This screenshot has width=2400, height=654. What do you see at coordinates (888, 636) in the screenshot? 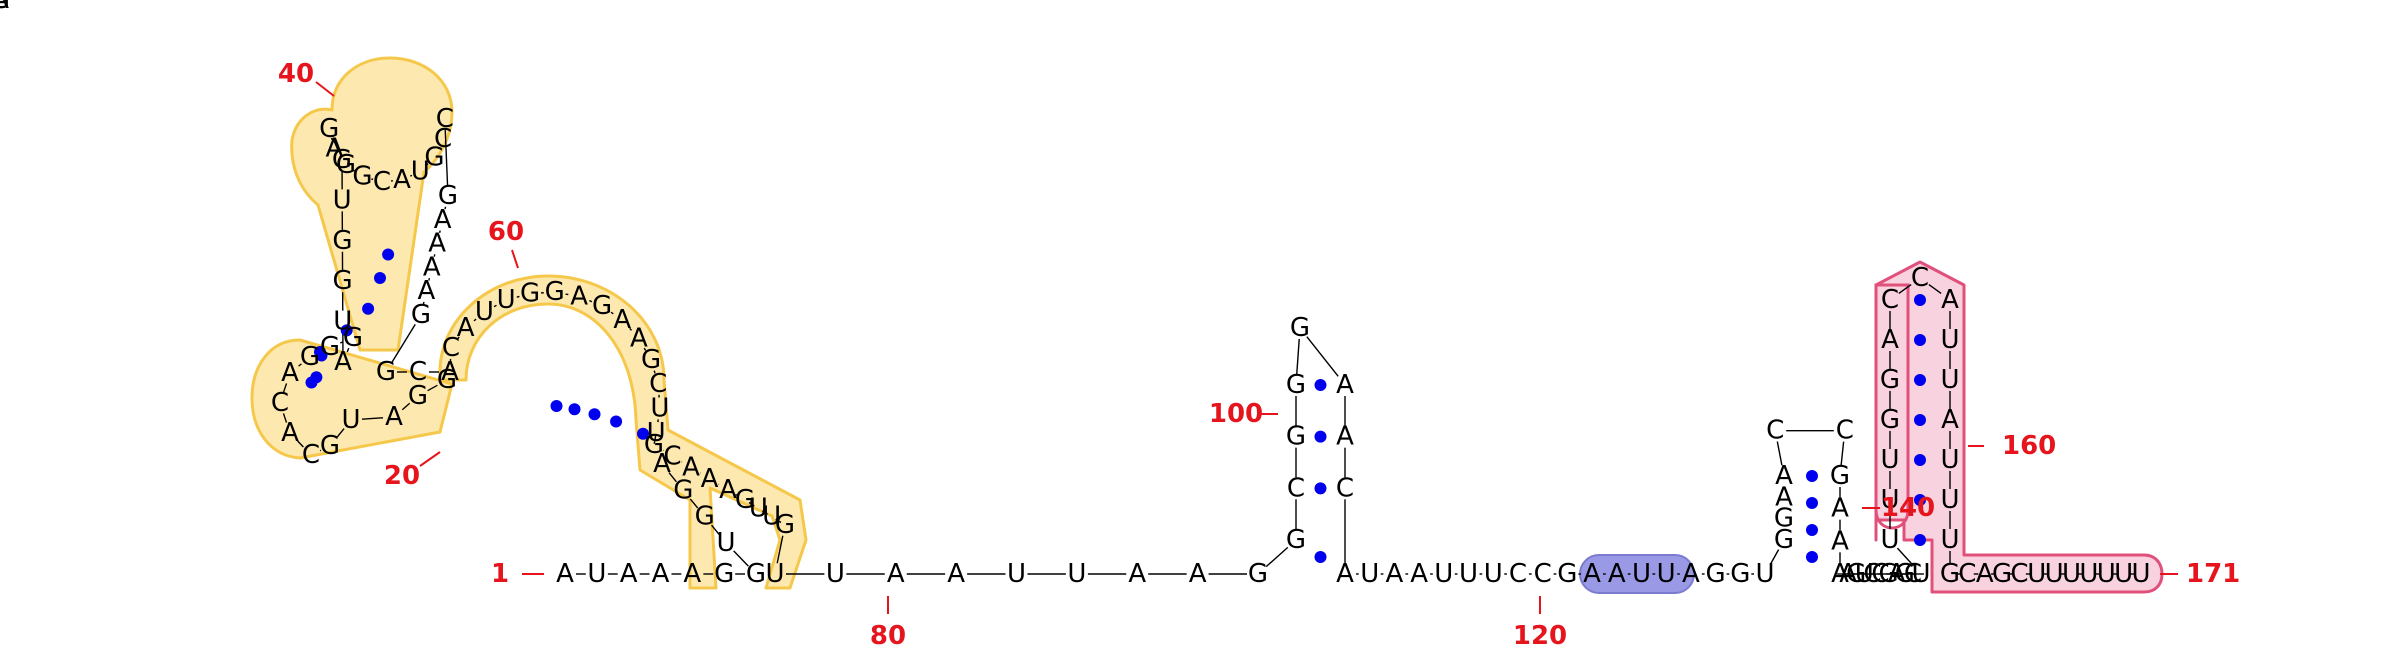
I see `position-label-80: 80` at bounding box center [888, 636].